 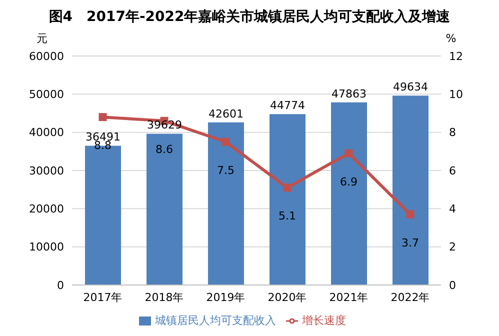 What do you see at coordinates (410, 87) in the screenshot?
I see `data-label: 49634` at bounding box center [410, 87].